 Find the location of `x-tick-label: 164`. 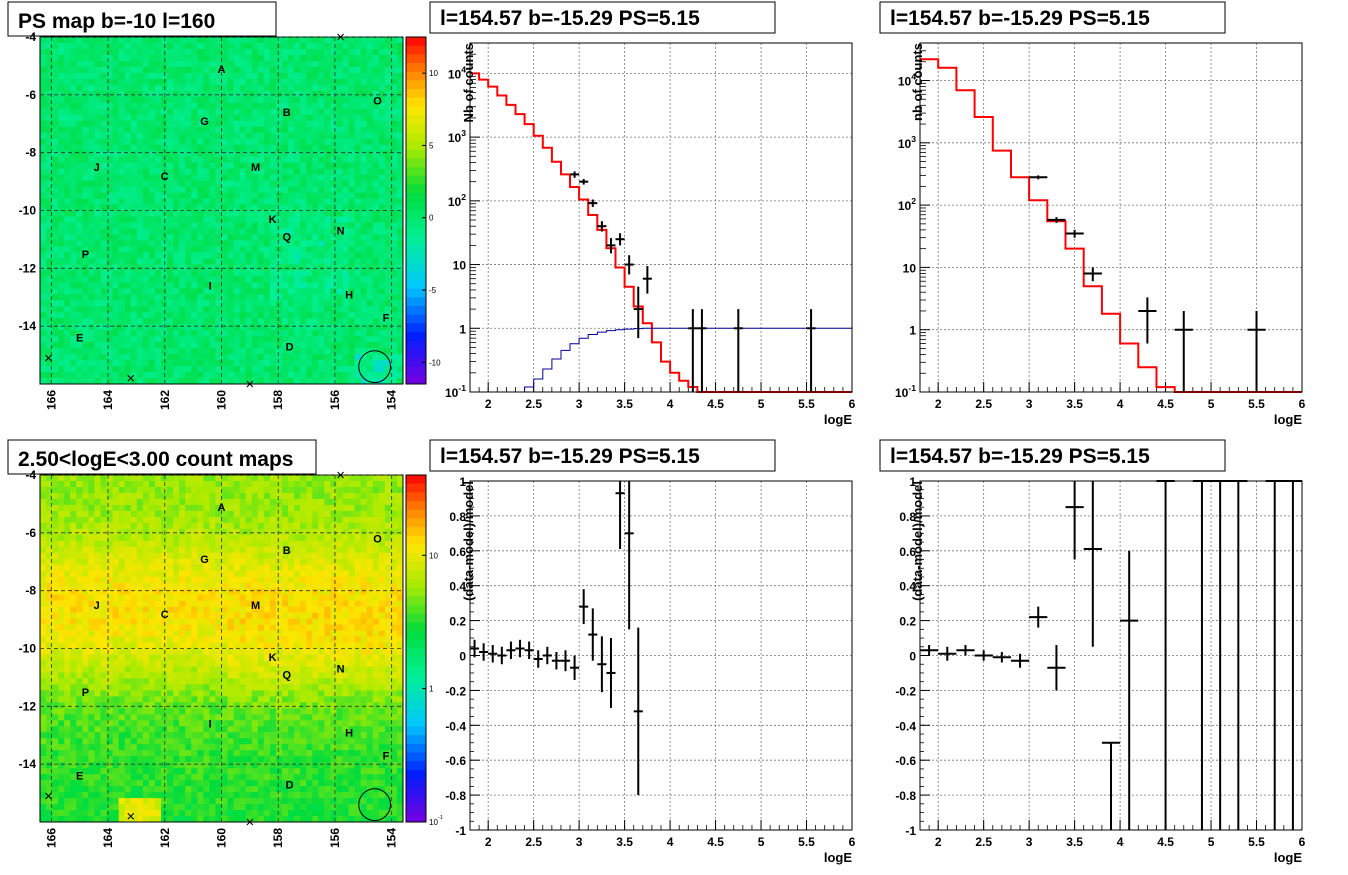

x-tick-label: 164 is located at coordinates (108, 400).